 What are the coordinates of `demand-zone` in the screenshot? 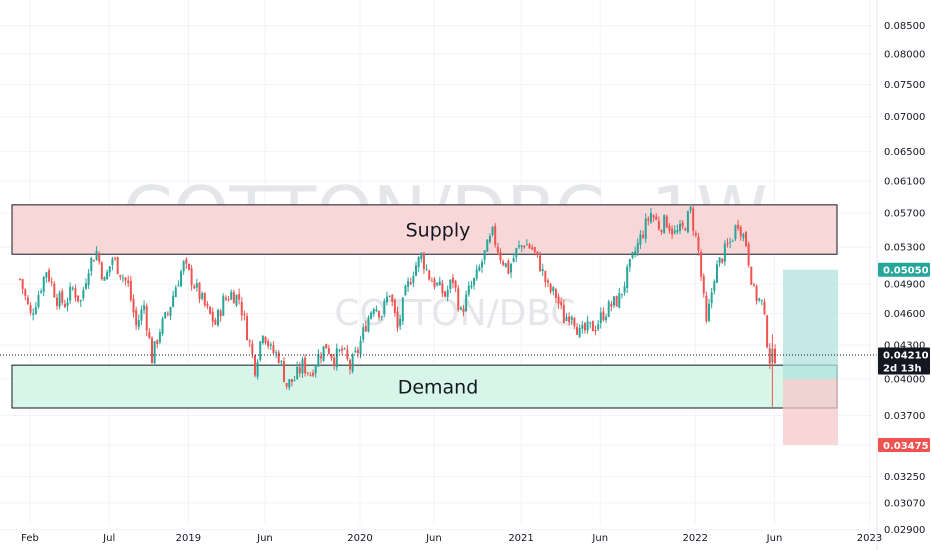 It's located at (424, 386).